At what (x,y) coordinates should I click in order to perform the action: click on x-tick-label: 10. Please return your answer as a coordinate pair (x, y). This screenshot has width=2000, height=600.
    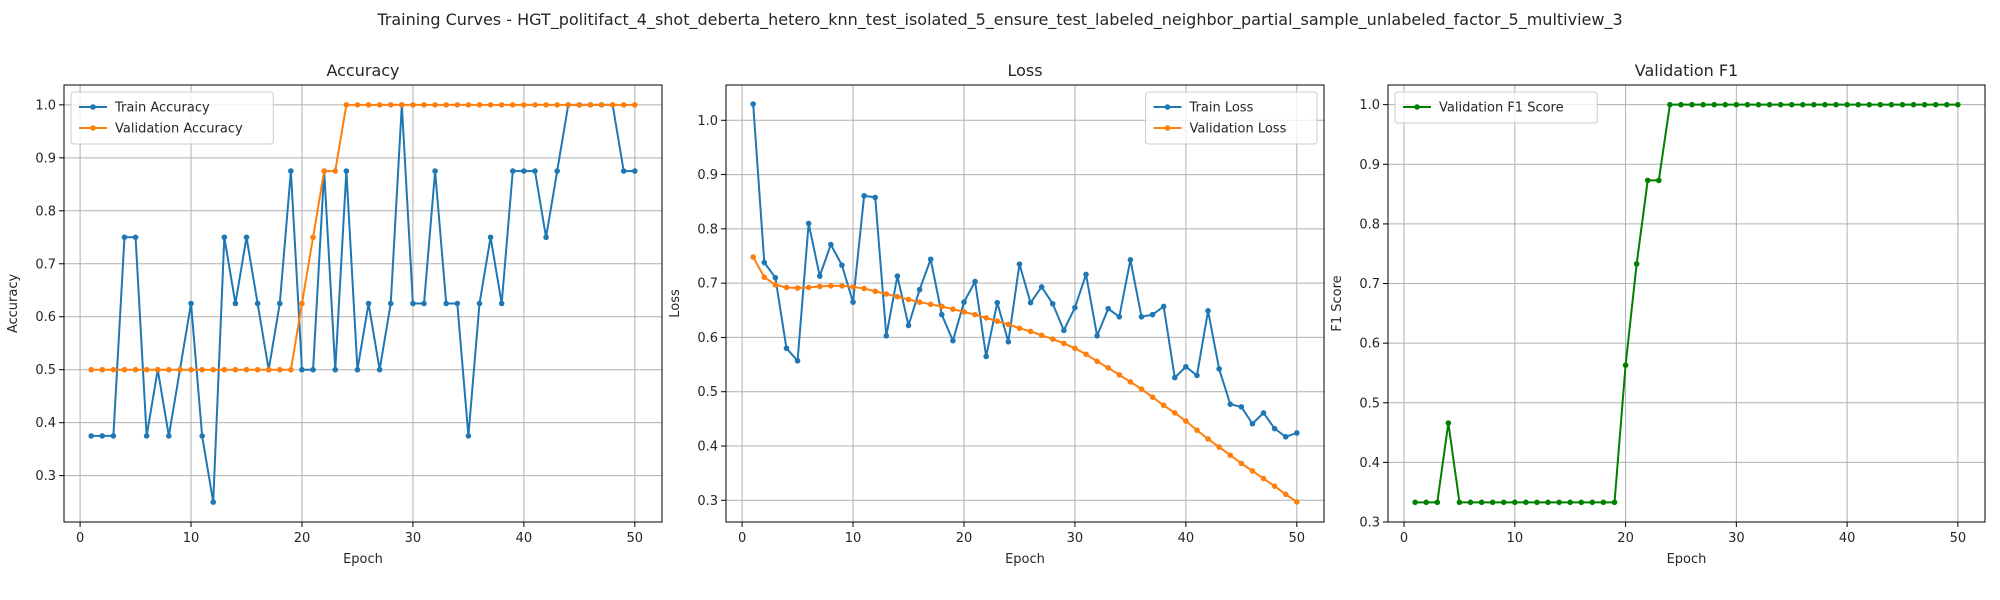
    Looking at the image, I should click on (853, 538).